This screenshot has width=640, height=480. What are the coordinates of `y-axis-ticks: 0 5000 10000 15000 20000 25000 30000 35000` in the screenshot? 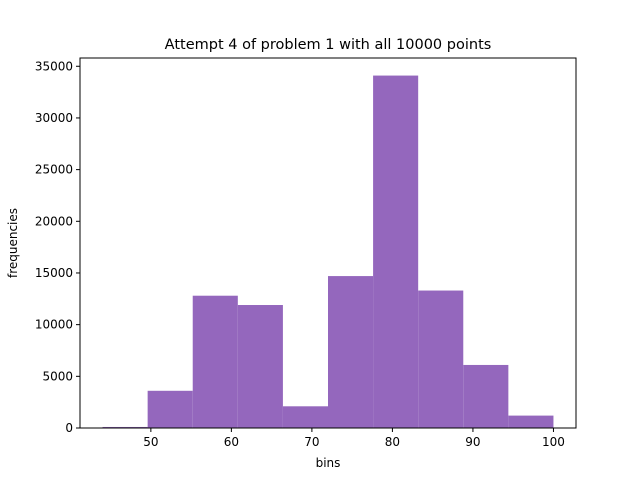 It's located at (57, 247).